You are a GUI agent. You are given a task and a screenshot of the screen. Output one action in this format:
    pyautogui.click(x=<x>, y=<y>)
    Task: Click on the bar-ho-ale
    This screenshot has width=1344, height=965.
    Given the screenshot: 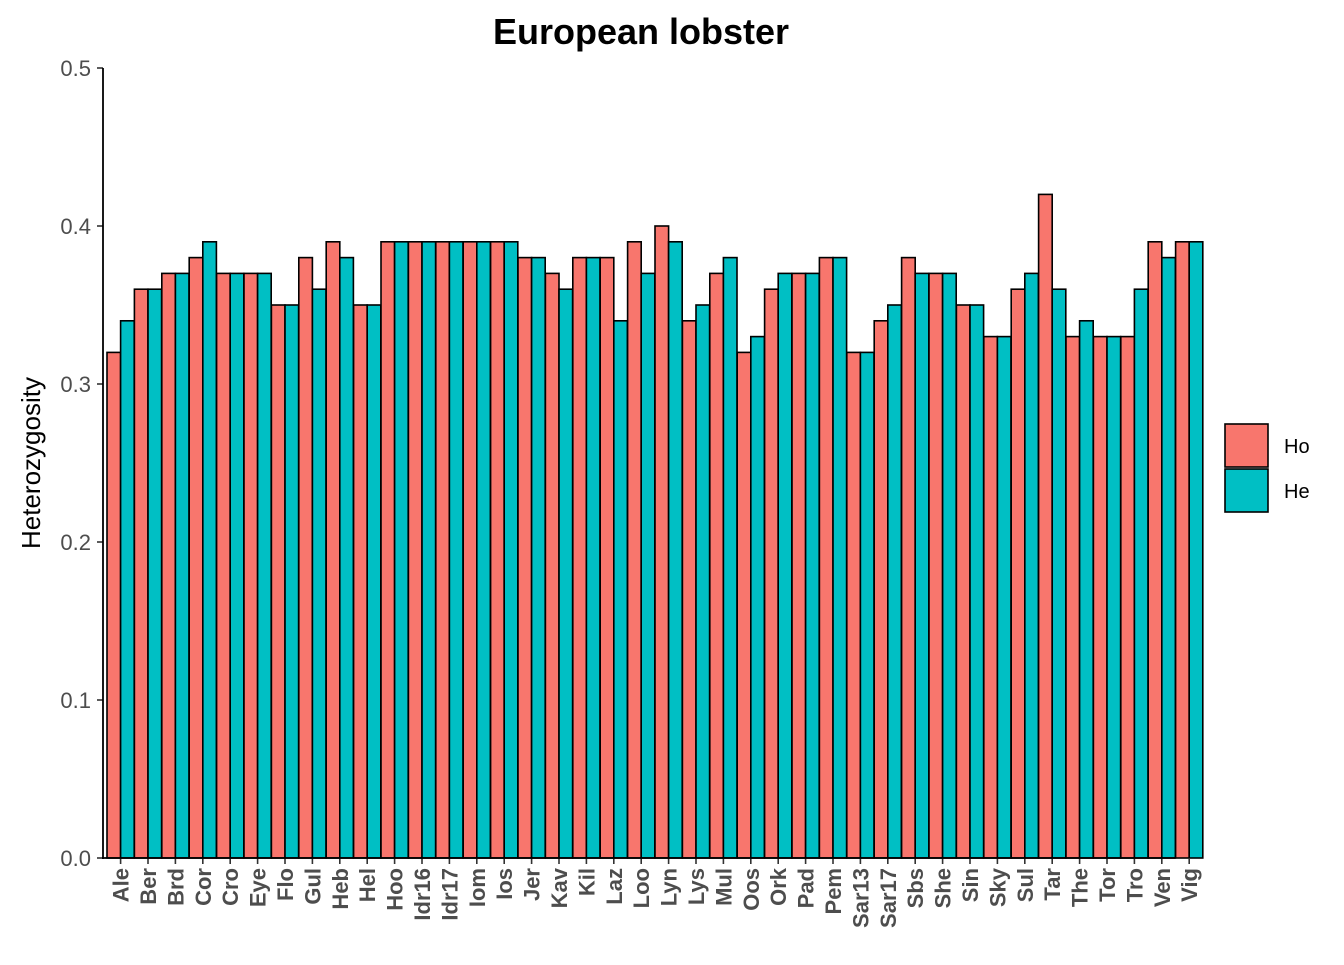 What is the action you would take?
    pyautogui.click(x=114, y=605)
    